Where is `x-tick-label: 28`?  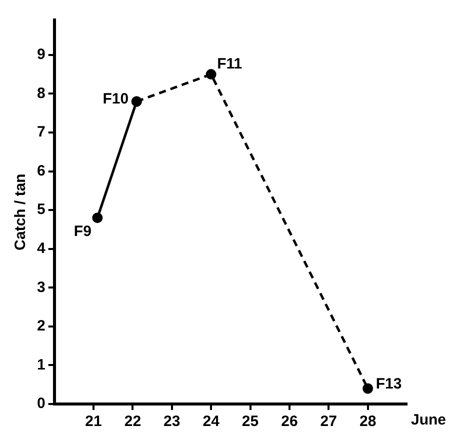
x-tick-label: 28 is located at coordinates (367, 421).